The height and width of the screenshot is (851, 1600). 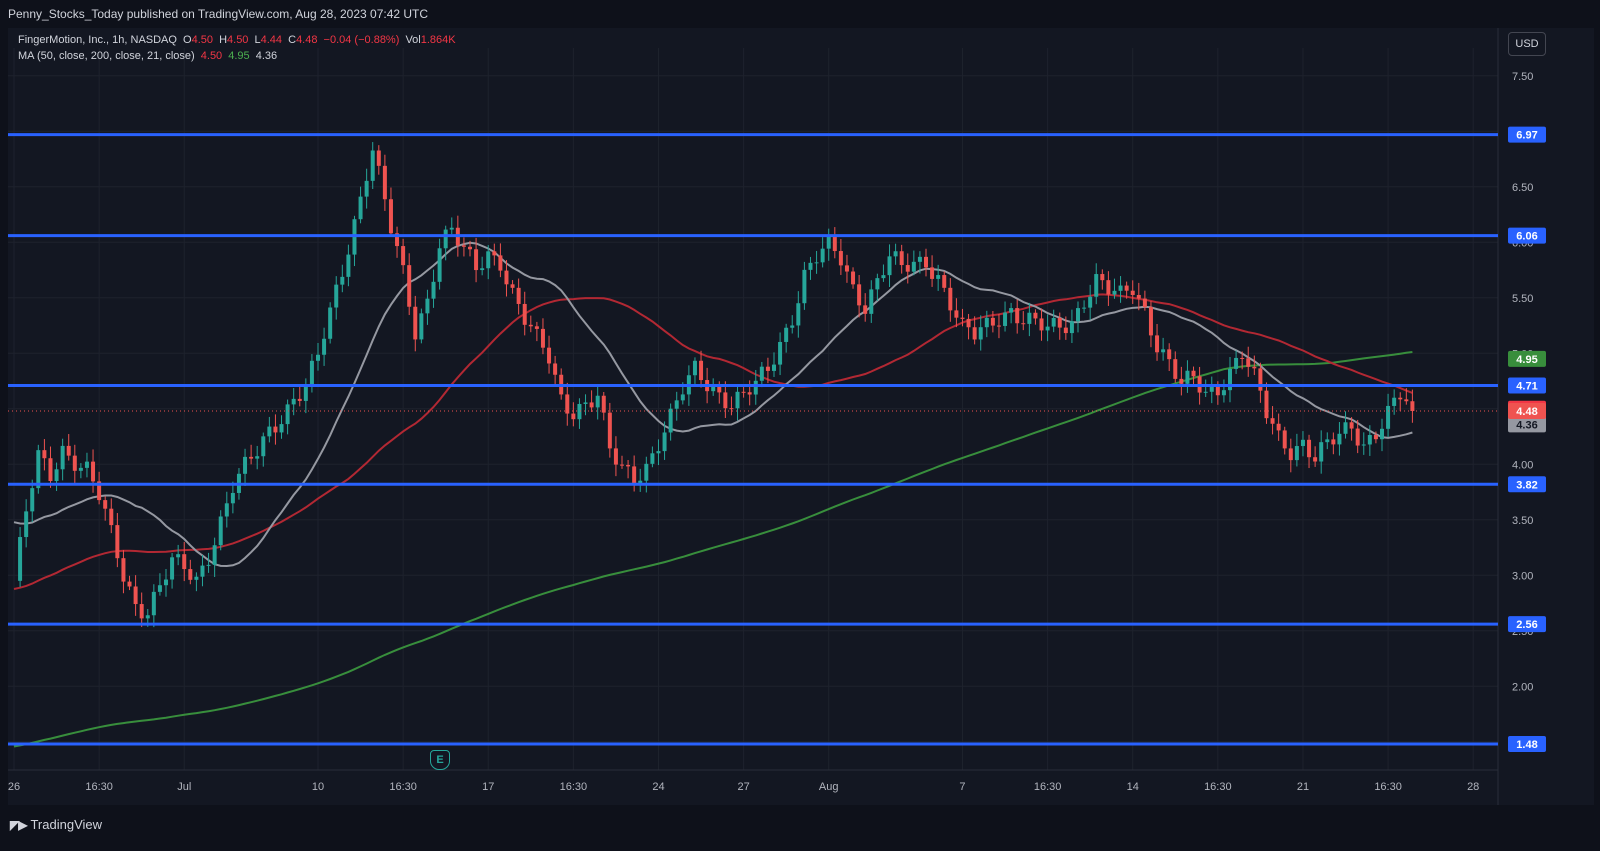 I want to click on volume-label: Vol, so click(x=413, y=40).